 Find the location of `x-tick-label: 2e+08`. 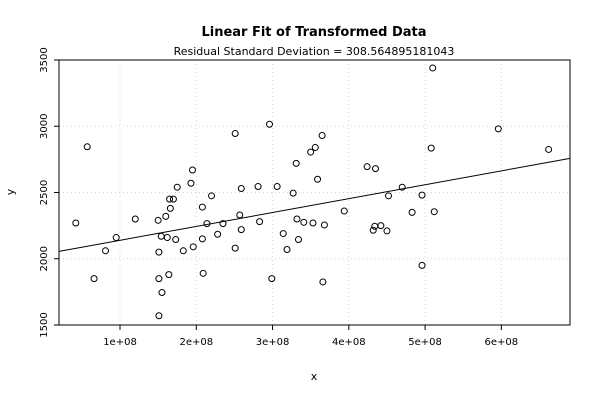

x-tick-label: 2e+08 is located at coordinates (196, 342).